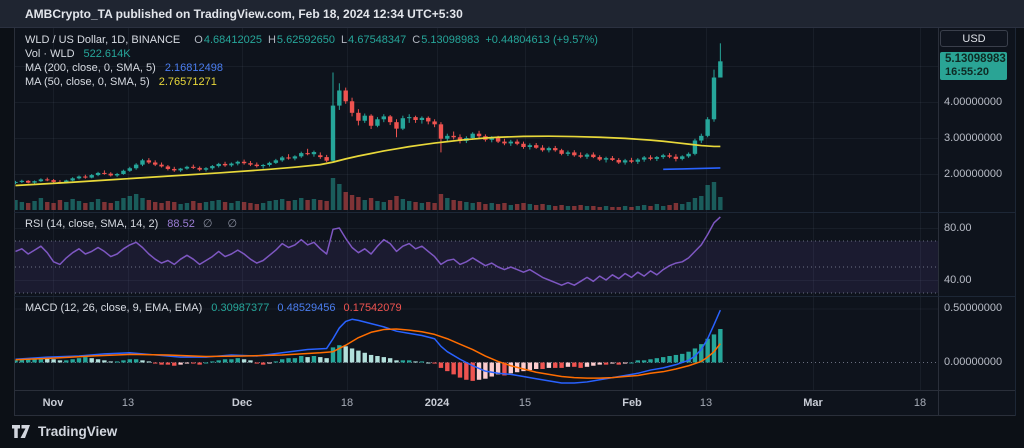  Describe the element at coordinates (103, 40) in the screenshot. I see `symbol-title: WLD / US Dollar, 1D, BINANCE` at that location.